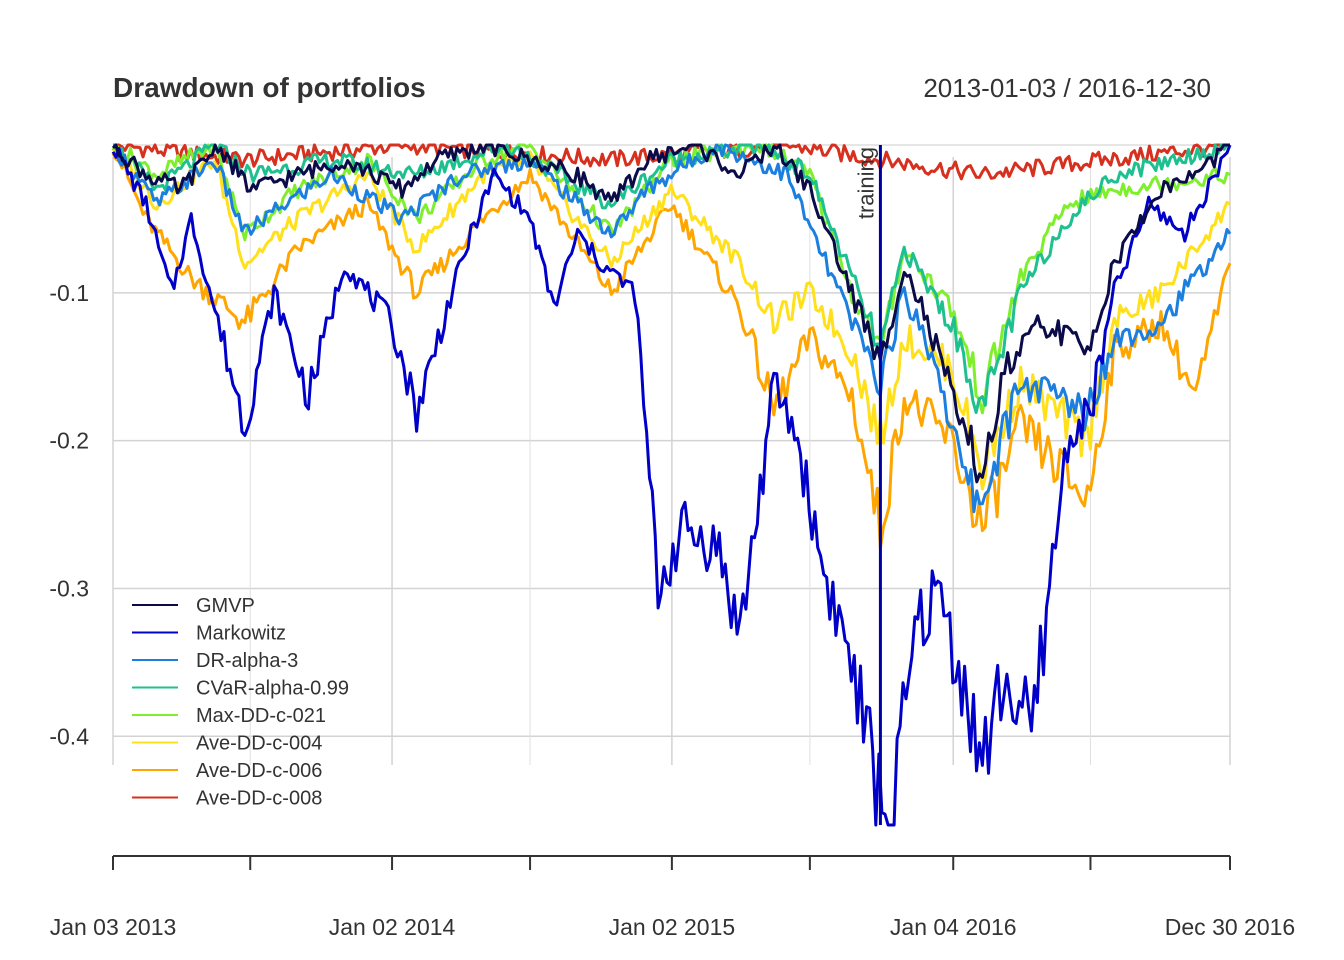 Image resolution: width=1344 pixels, height=960 pixels. What do you see at coordinates (247, 661) in the screenshot?
I see `legend-label-dr-alpha-3: DR-alpha-3` at bounding box center [247, 661].